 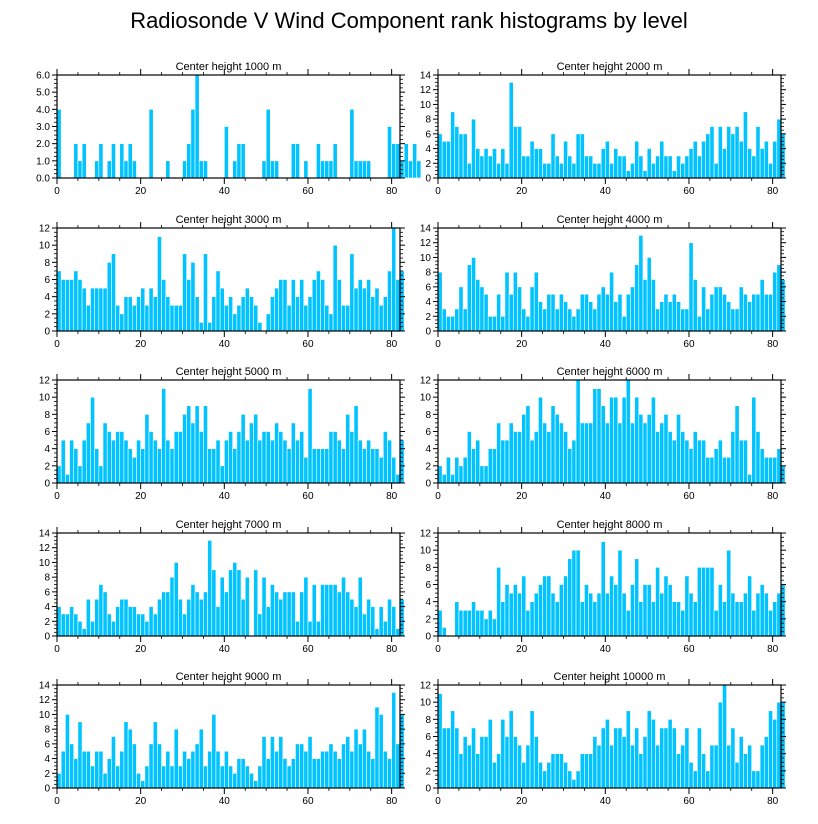 What do you see at coordinates (222, 282) in the screenshot?
I see `panel-3: Center height 3000 m 0 2 4 6 8 10 12 0 20 40 60 80` at bounding box center [222, 282].